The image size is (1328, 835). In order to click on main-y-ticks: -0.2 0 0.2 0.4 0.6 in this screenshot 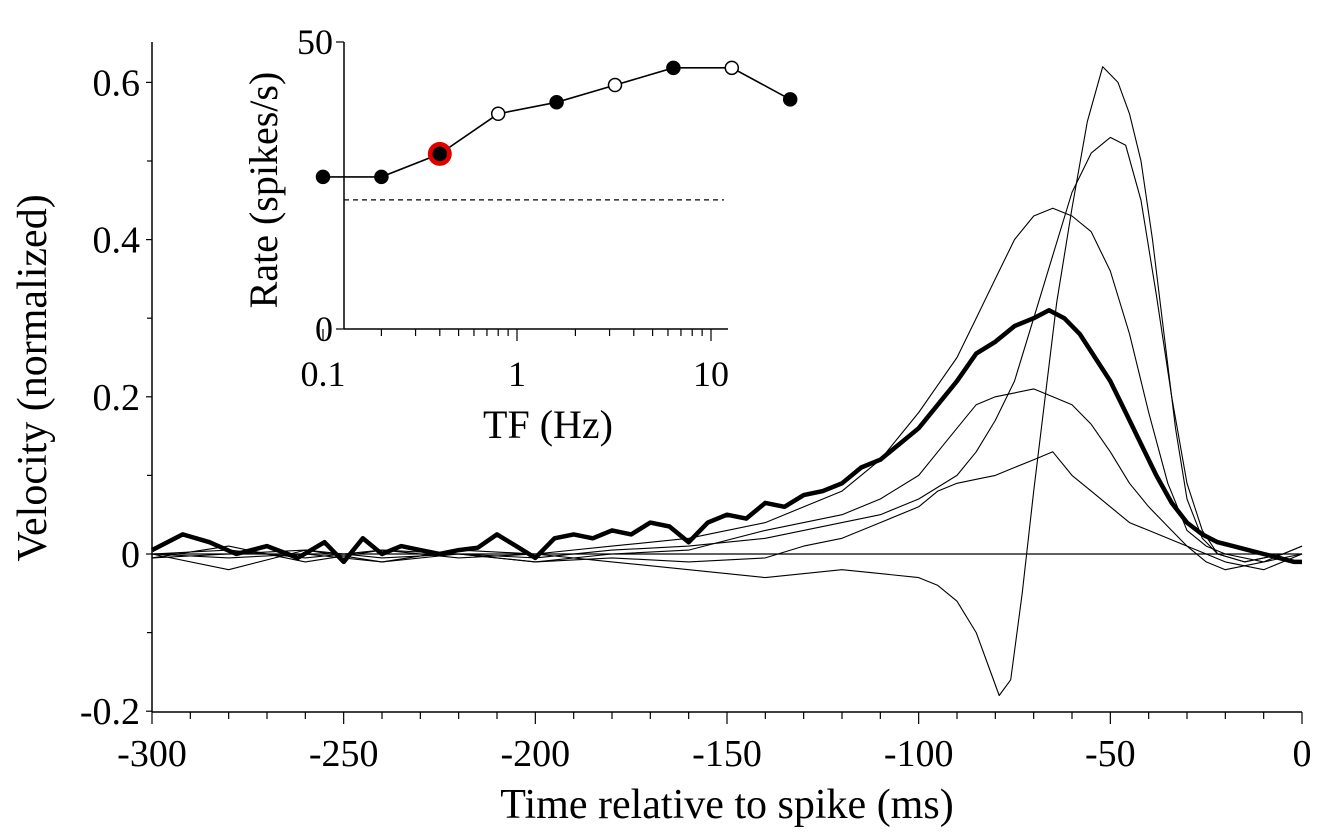, I will do `click(116, 397)`.